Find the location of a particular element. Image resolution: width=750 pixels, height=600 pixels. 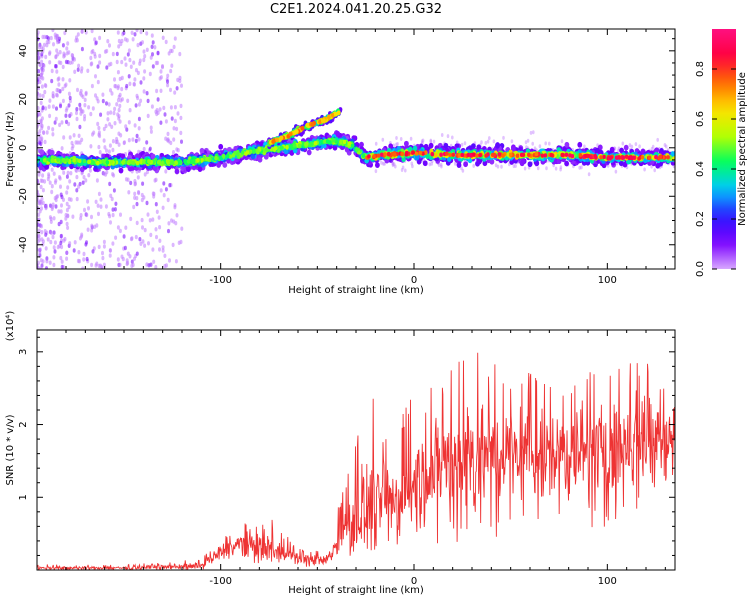

branch-point is located at coordinates (296, 132).